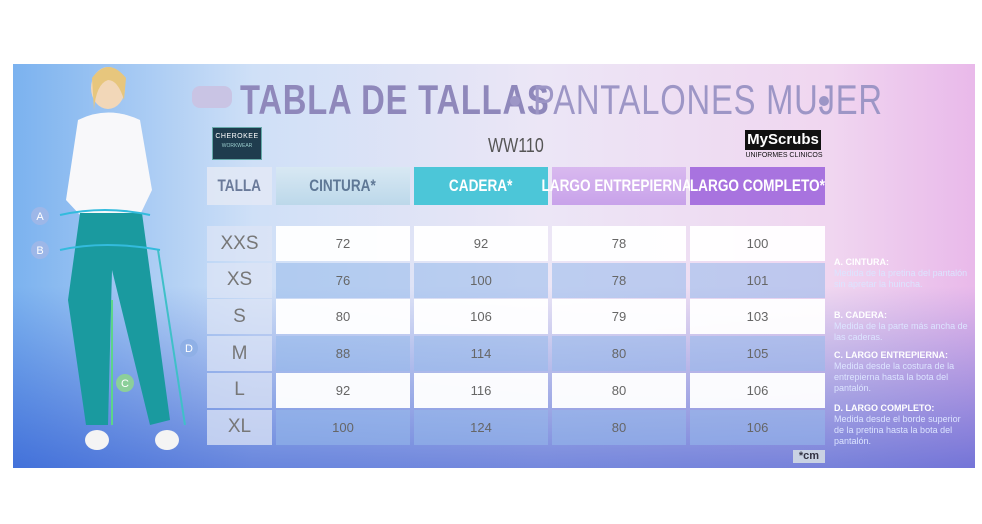 The image size is (982, 524). I want to click on measurement: 105, so click(757, 354).